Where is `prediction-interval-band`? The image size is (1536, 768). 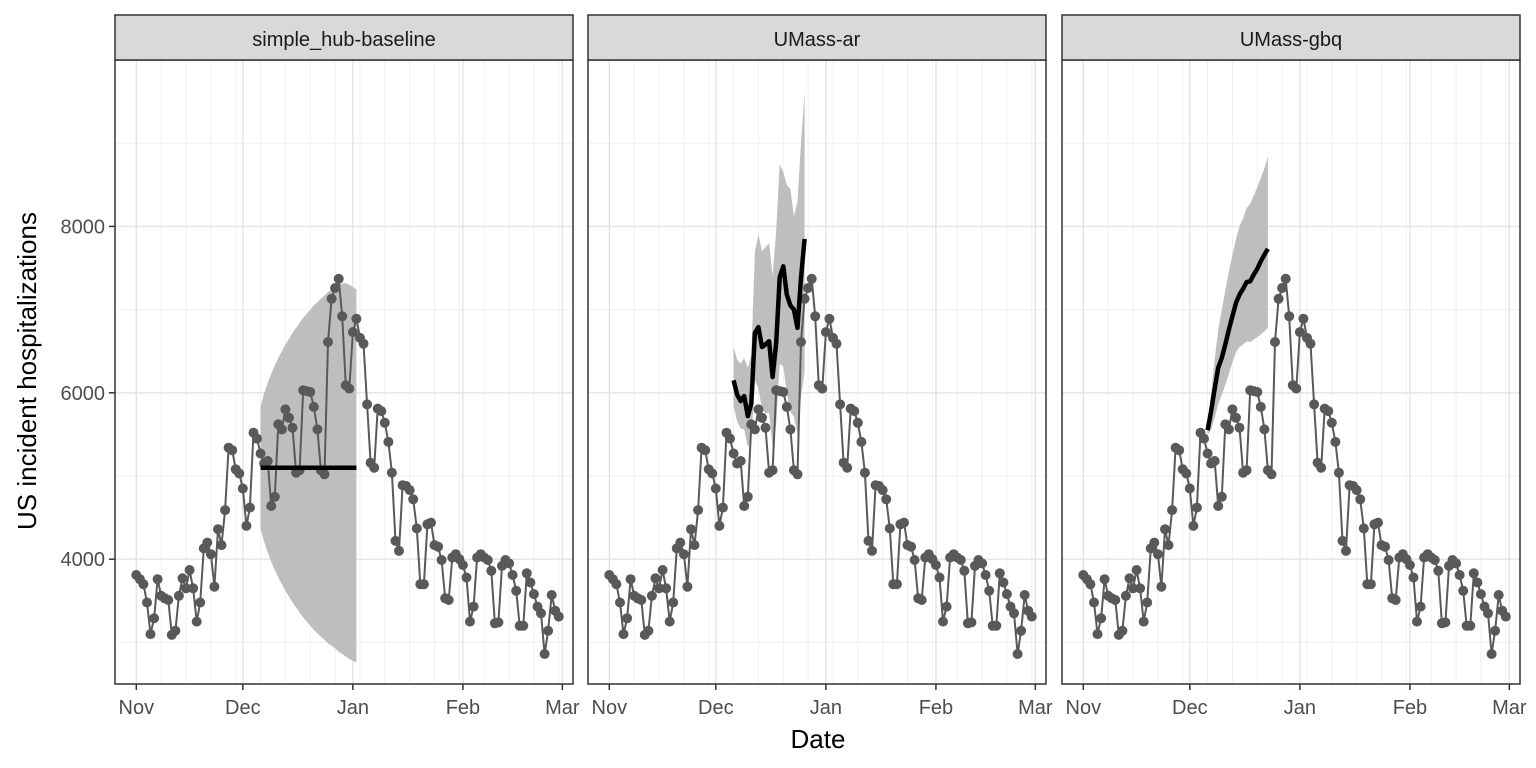
prediction-interval-band is located at coordinates (308, 473).